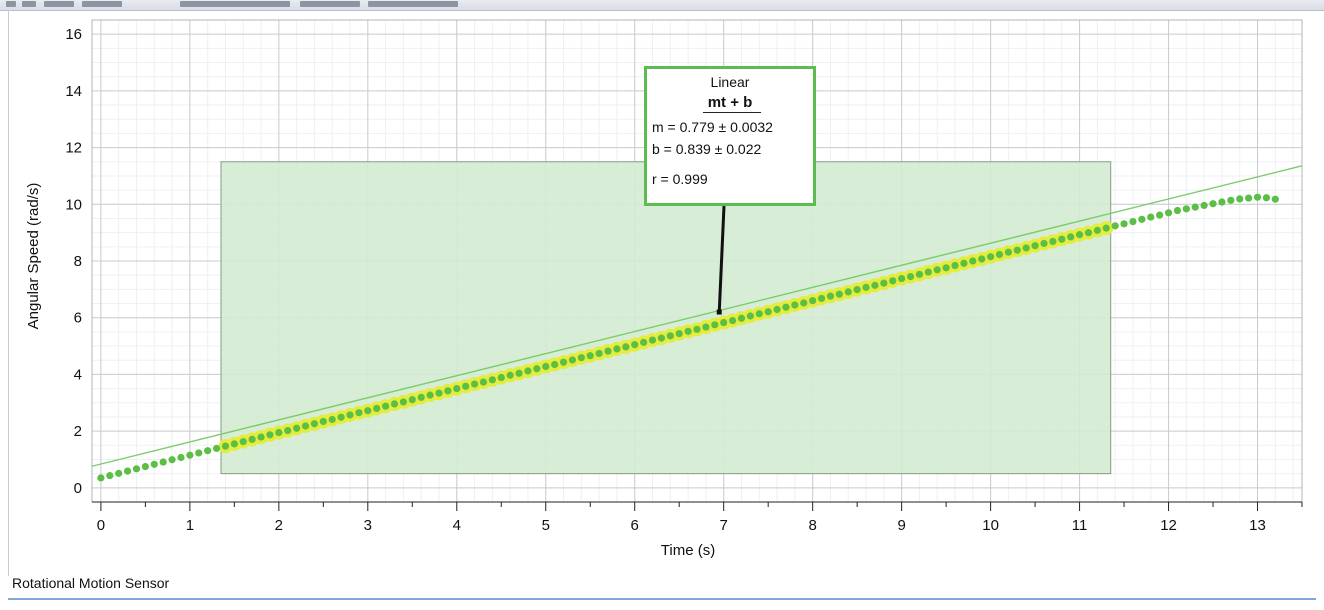  What do you see at coordinates (730, 102) in the screenshot?
I see `fit-equation: mt + b` at bounding box center [730, 102].